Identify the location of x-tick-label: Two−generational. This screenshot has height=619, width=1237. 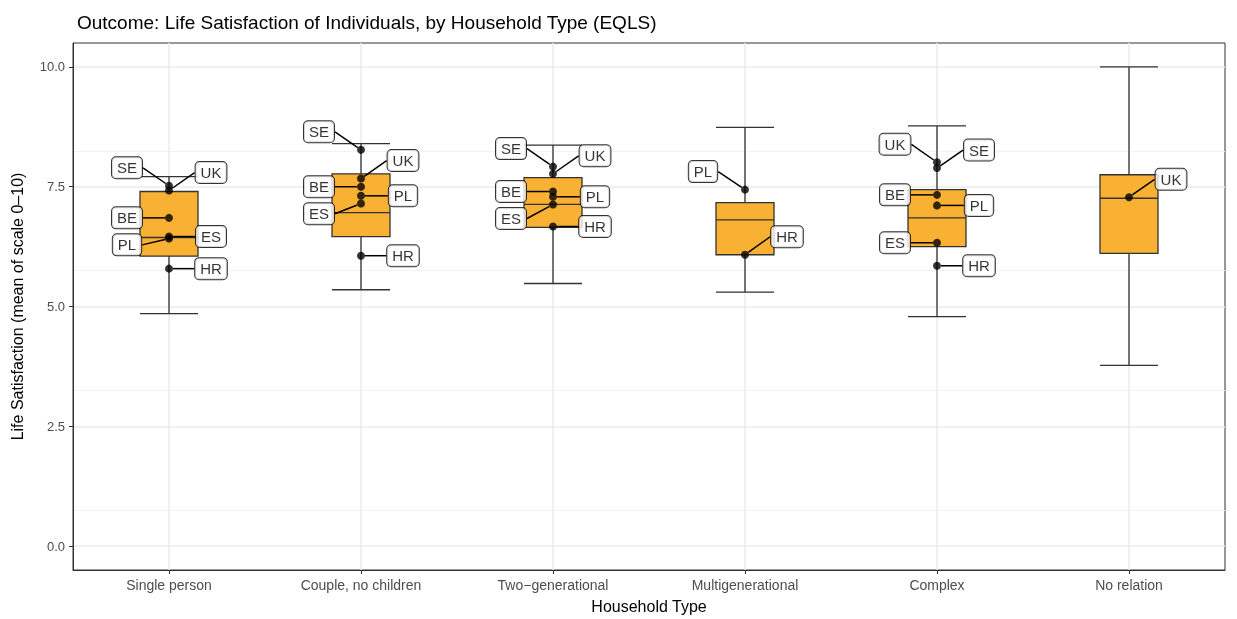
(553, 585).